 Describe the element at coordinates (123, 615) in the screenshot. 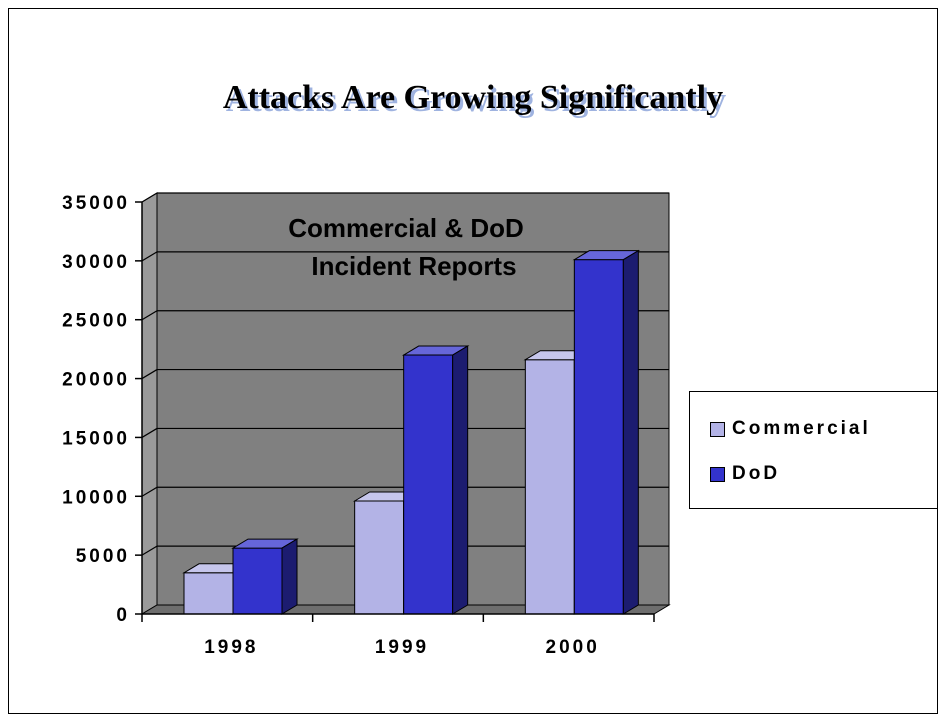

I see `y-tick-label: 0` at that location.